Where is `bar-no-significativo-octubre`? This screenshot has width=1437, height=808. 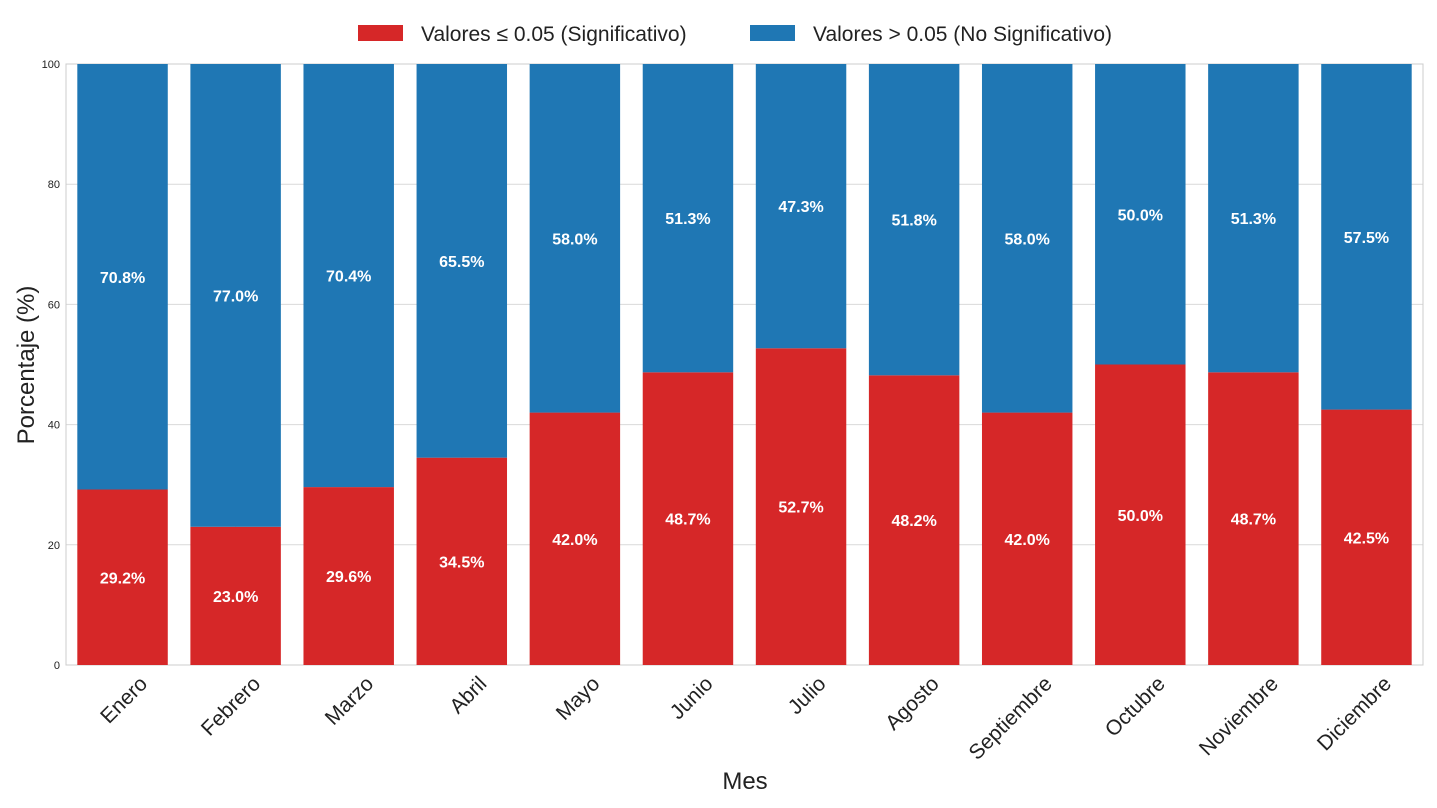
bar-no-significativo-octubre is located at coordinates (1140, 214).